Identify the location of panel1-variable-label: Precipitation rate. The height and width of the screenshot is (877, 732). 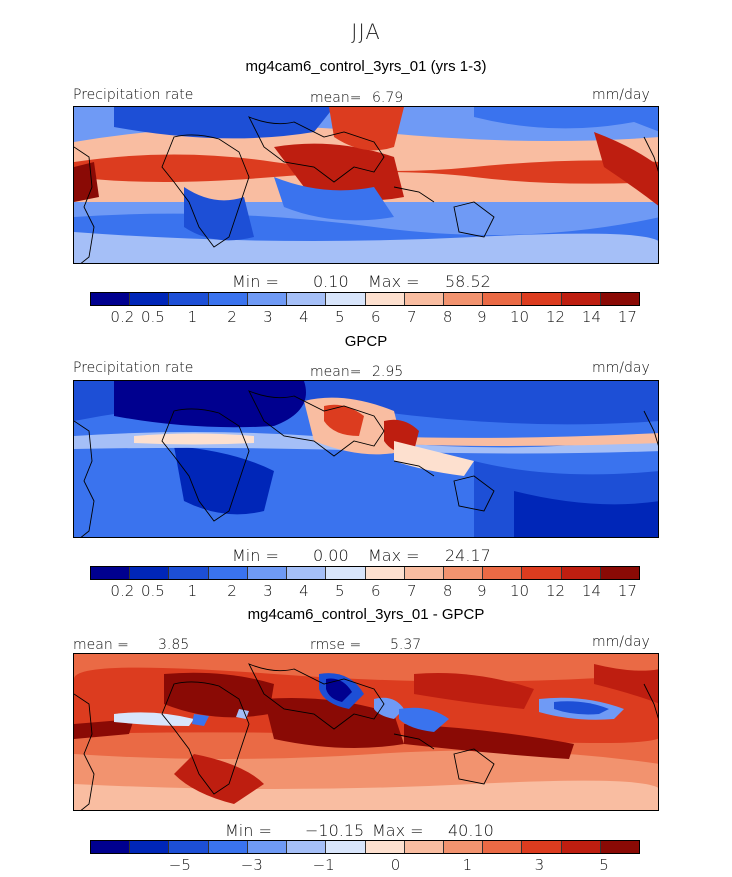
(133, 95).